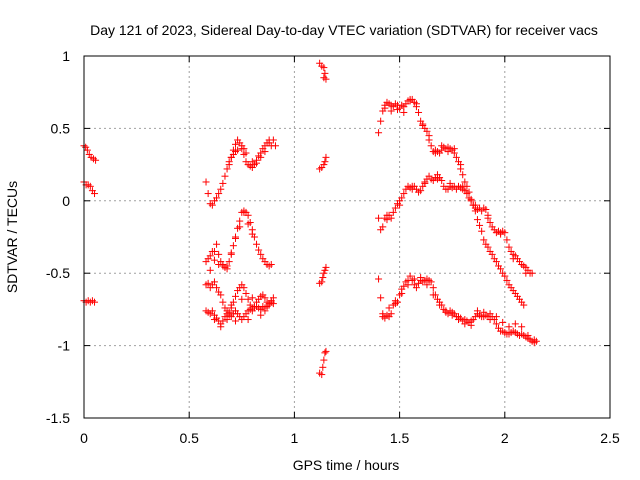 Image resolution: width=640 pixels, height=480 pixels. Describe the element at coordinates (610, 438) in the screenshot. I see `x-tick-label: 2.5` at that location.